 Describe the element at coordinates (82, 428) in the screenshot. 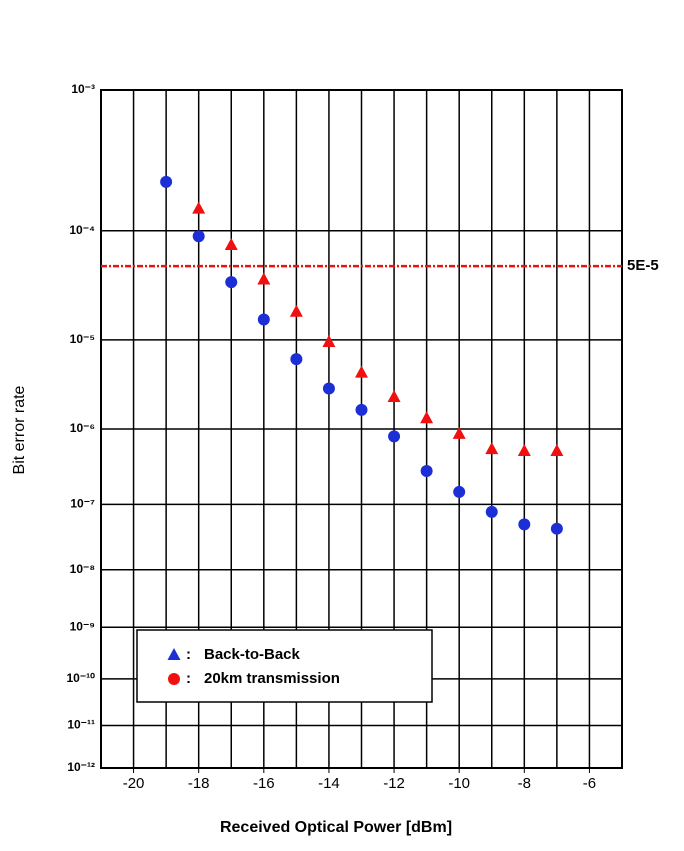

I see `y-tick-label: 10⁻⁶` at that location.